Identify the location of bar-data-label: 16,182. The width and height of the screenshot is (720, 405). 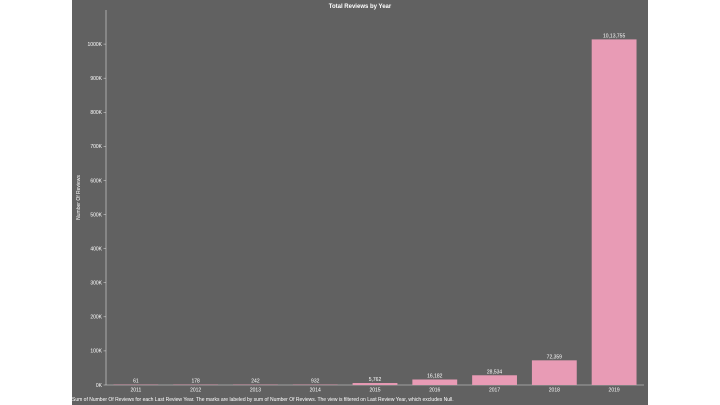
(435, 376).